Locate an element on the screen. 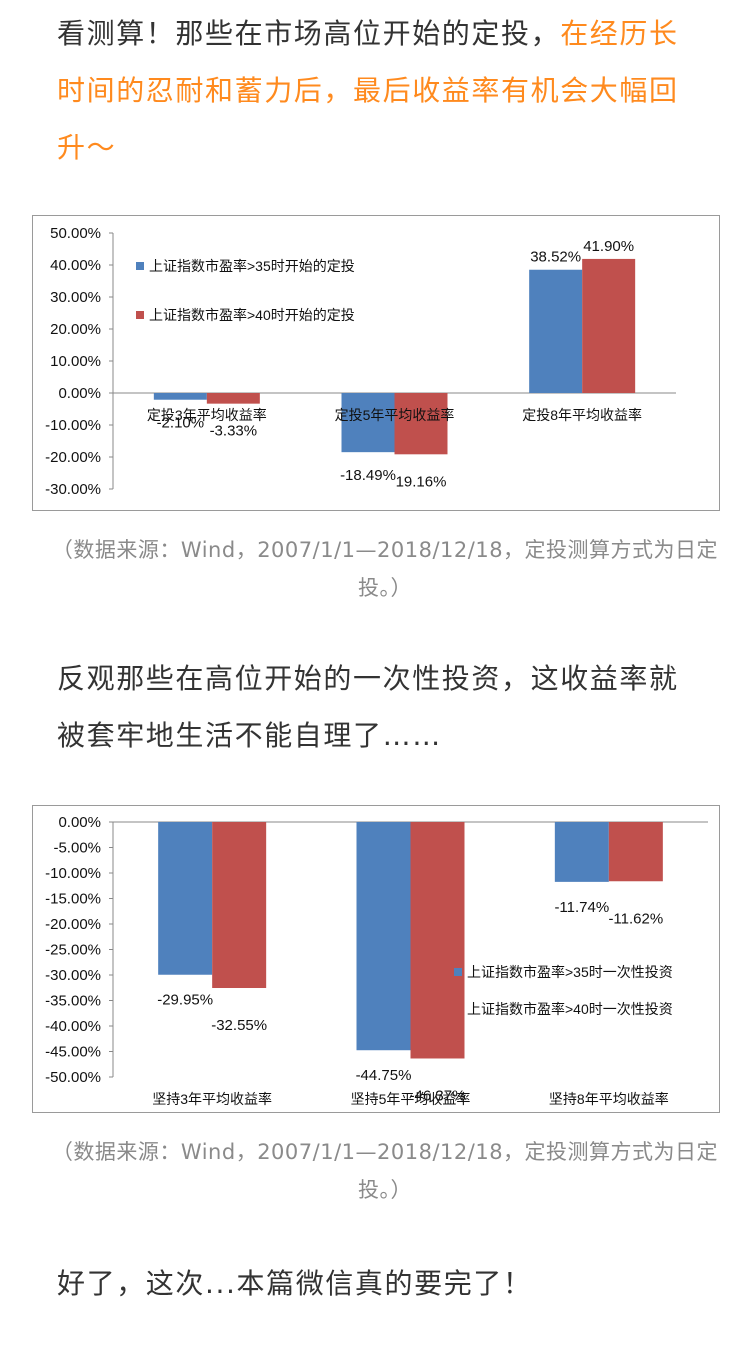  y-tick-label: 50.00% is located at coordinates (75, 233).